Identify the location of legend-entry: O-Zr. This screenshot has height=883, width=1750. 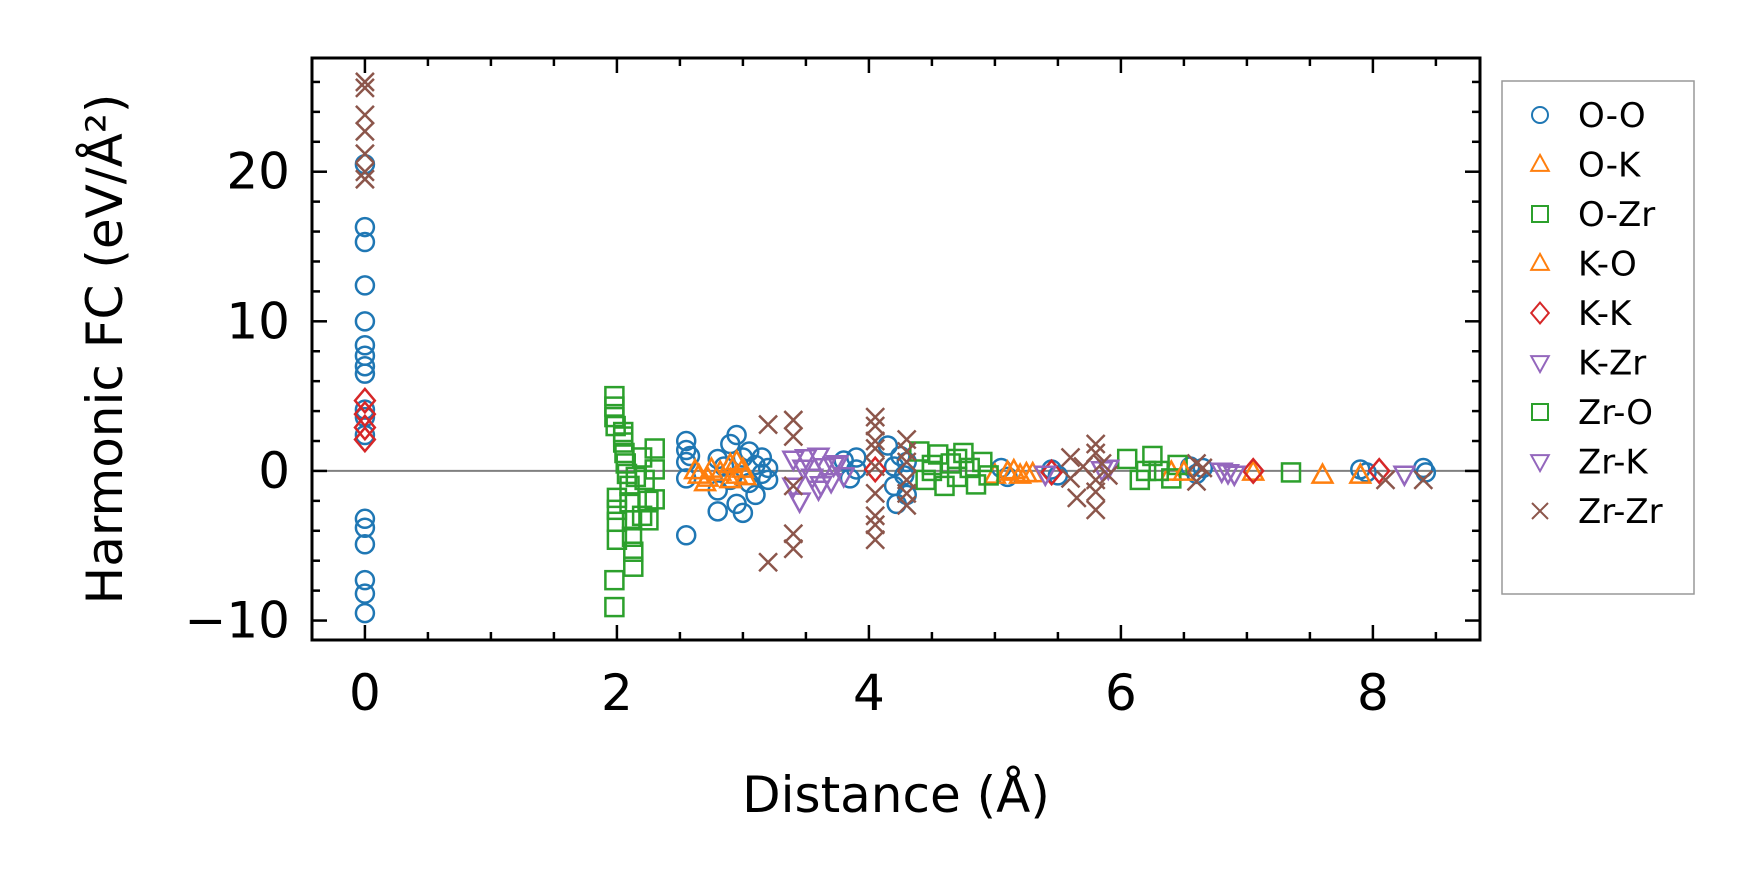
(1616, 215).